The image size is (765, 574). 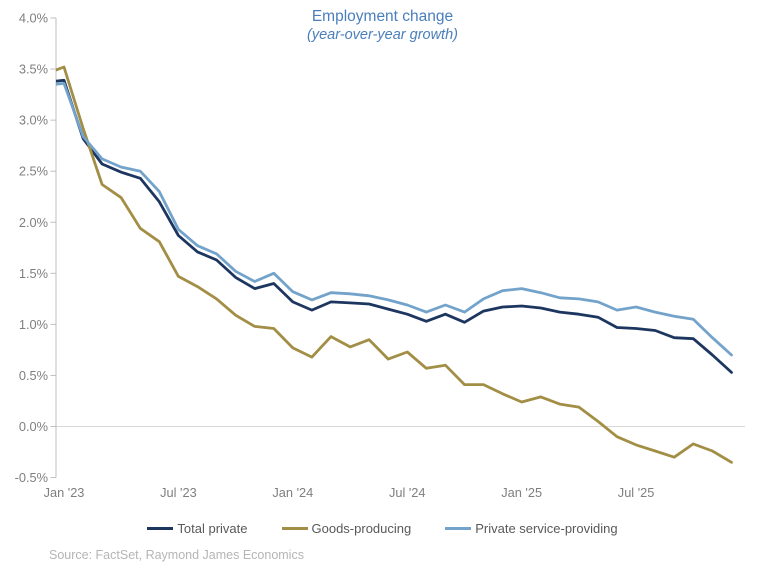 I want to click on legend-label-private-service: Private service-providing, so click(x=546, y=528).